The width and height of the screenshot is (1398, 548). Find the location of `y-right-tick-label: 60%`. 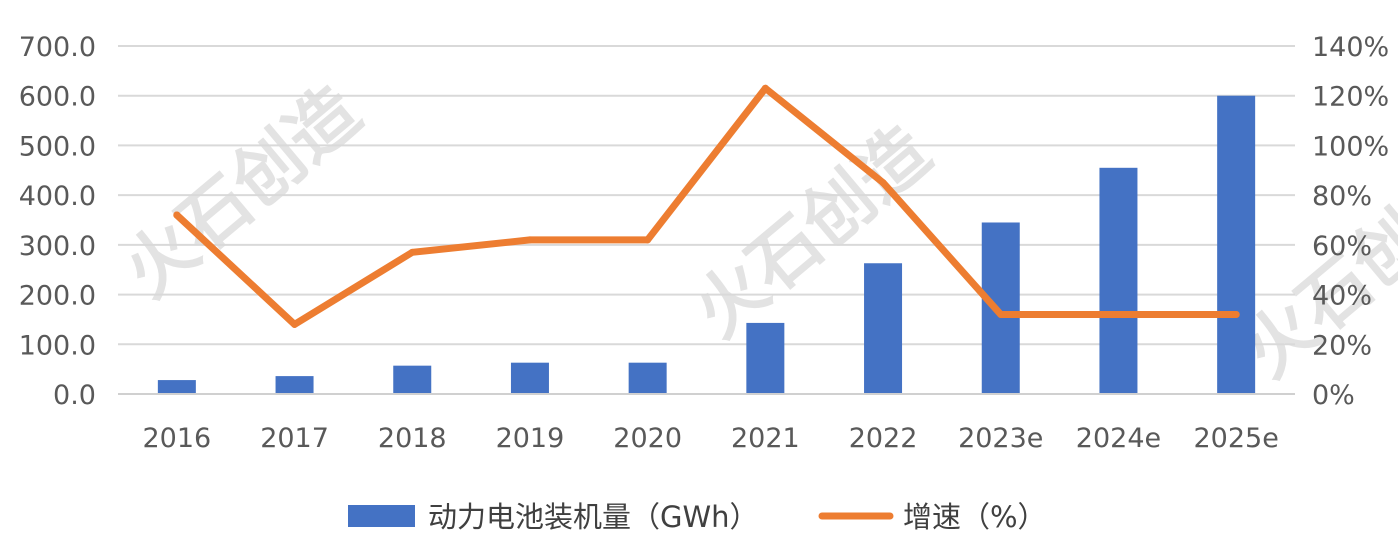

y-right-tick-label: 60% is located at coordinates (1342, 246).